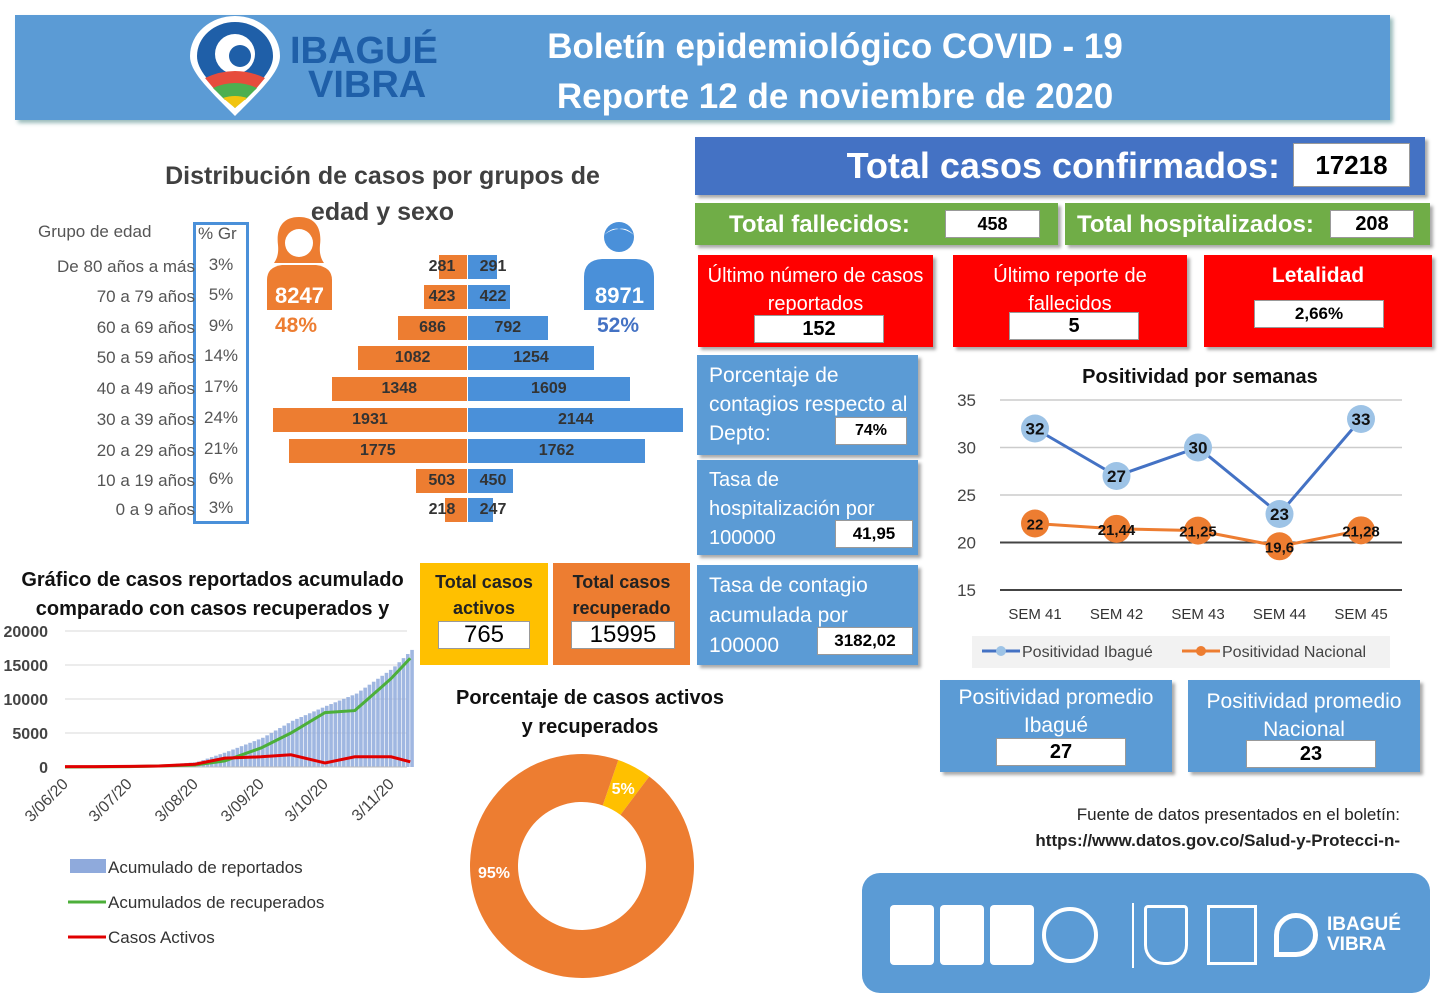 Image resolution: width=1440 pixels, height=993 pixels. I want to click on total-deaths-value: 458, so click(992, 224).